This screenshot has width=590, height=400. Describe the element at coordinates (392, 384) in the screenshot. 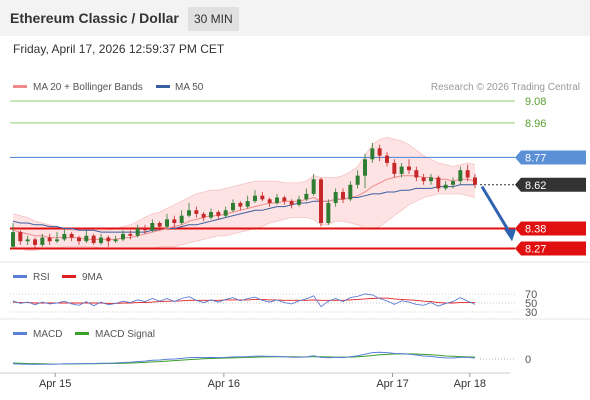

I see `x-tick-label: Apr 17` at that location.